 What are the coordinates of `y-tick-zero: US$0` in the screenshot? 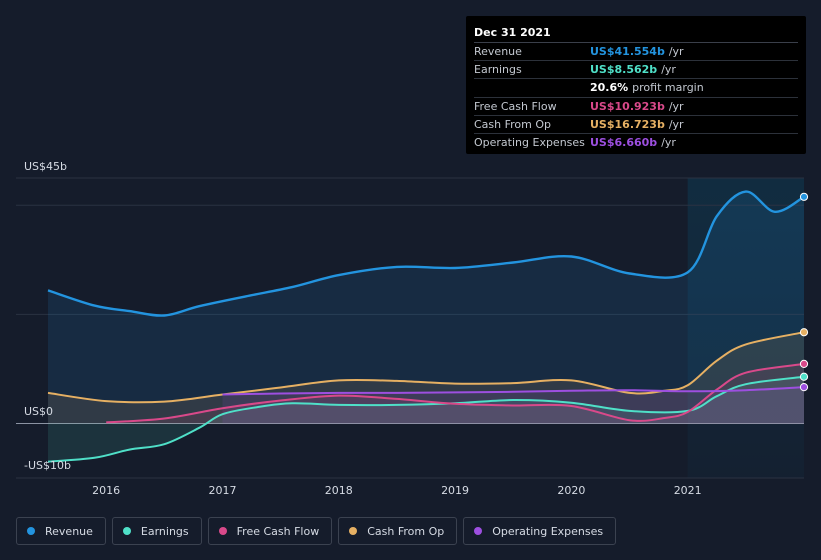 It's located at (38, 411).